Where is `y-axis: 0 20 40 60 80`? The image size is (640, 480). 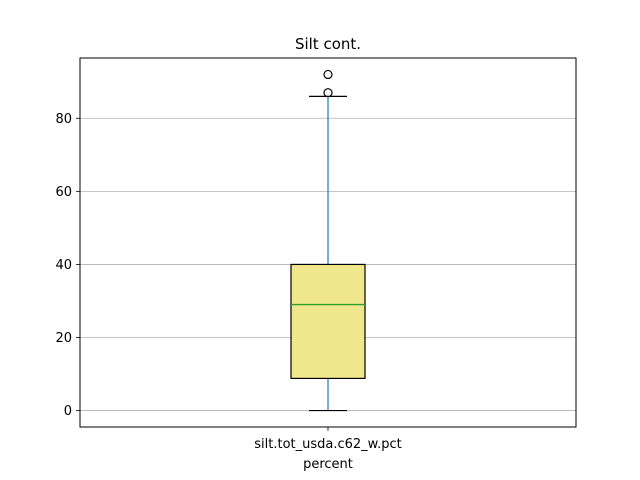 y-axis: 0 20 40 60 80 is located at coordinates (67, 265).